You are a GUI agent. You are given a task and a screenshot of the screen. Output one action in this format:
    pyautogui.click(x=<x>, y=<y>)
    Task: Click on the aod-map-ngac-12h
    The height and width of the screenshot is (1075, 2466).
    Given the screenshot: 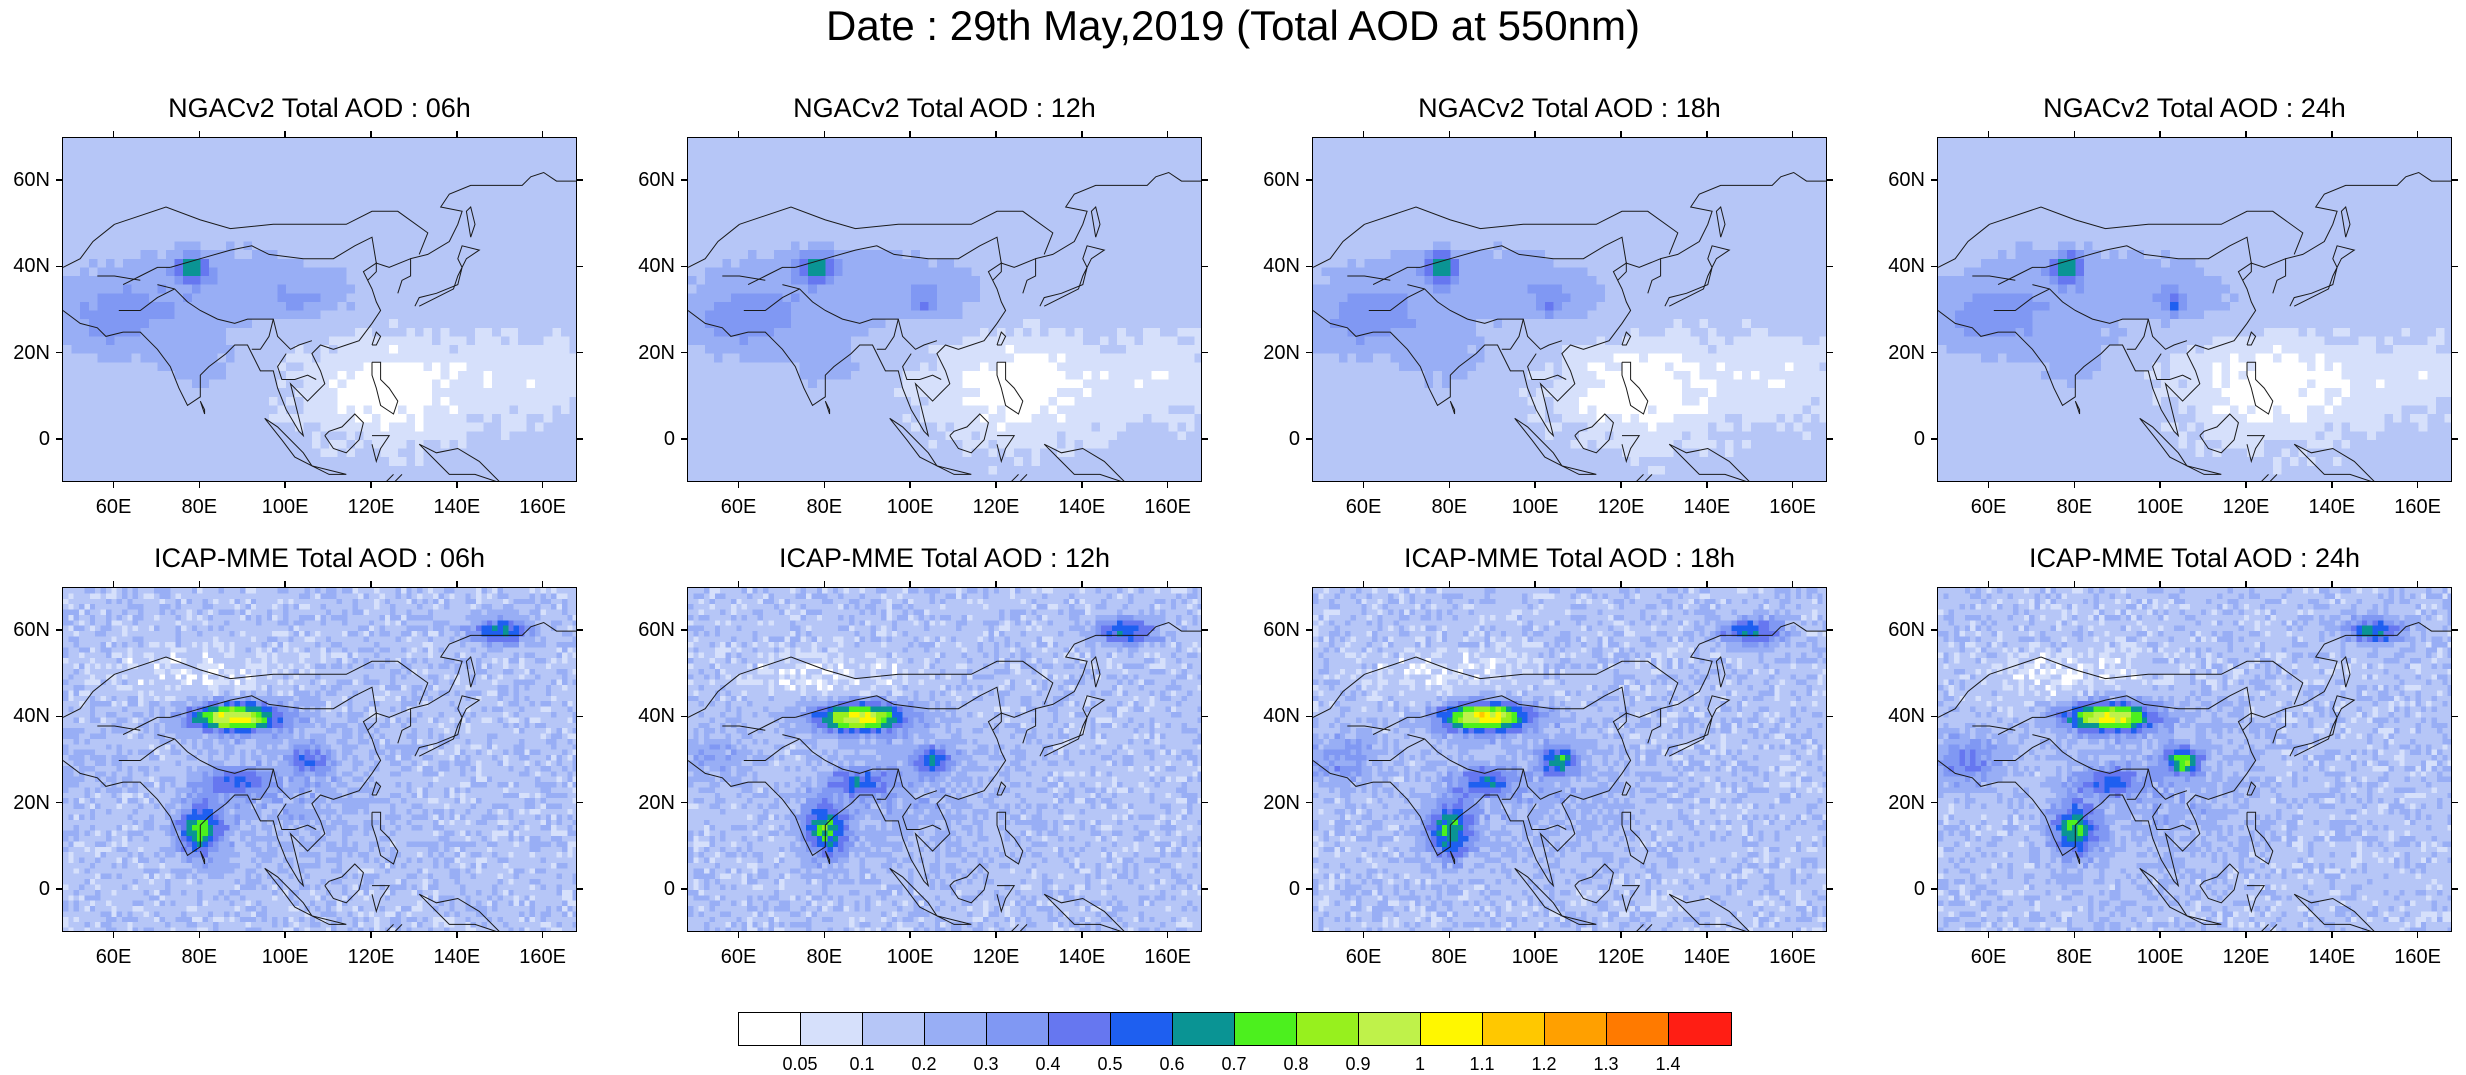 What is the action you would take?
    pyautogui.click(x=944, y=309)
    